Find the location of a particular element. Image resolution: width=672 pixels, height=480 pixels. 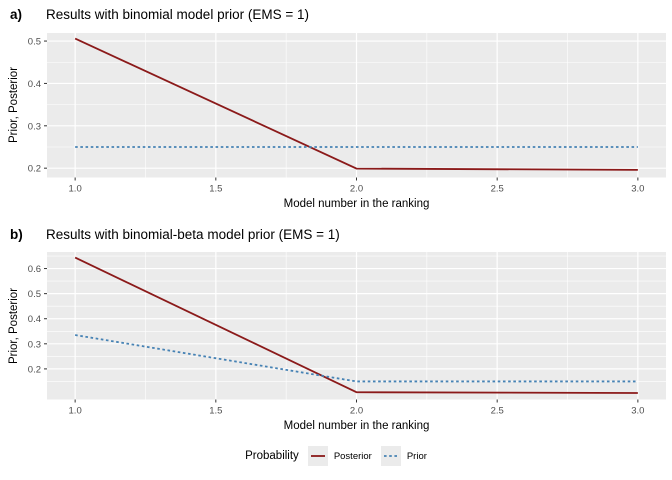

legend: Probability Posterior Prior is located at coordinates (336, 456).